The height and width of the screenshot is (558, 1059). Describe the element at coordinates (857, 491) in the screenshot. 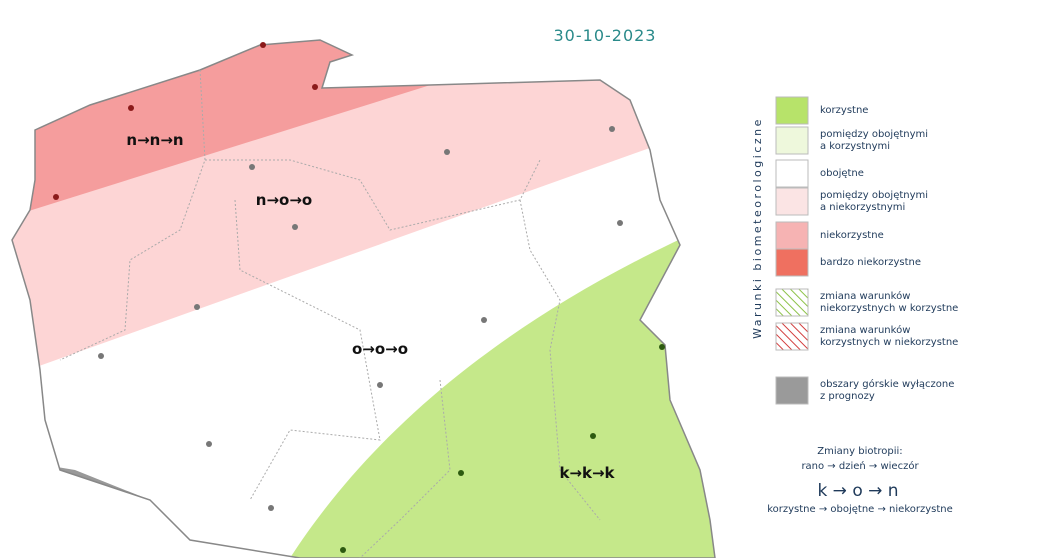

I see `biotropy-example: k → o → n` at that location.